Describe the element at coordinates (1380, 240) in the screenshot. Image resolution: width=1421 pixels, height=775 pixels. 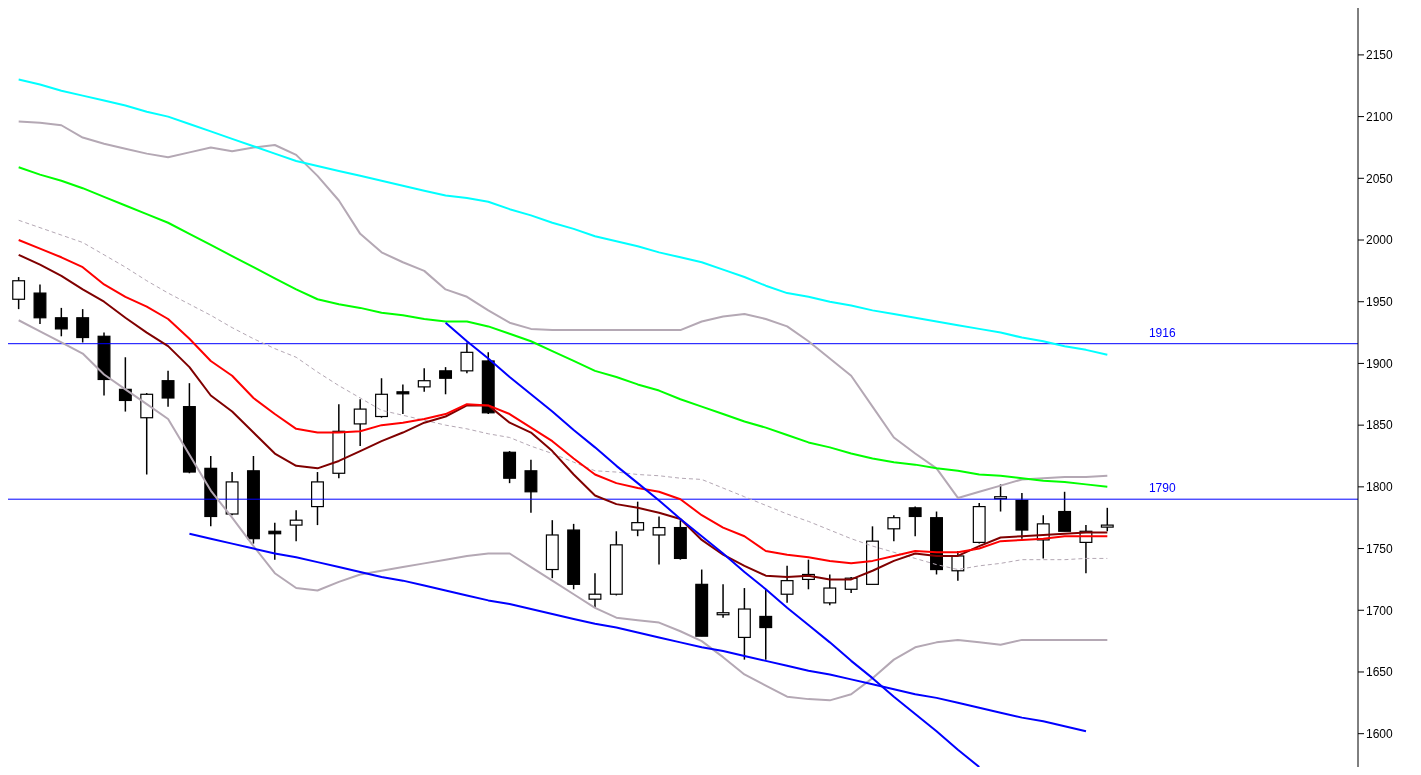
I see `y-tick-label: 2000` at that location.